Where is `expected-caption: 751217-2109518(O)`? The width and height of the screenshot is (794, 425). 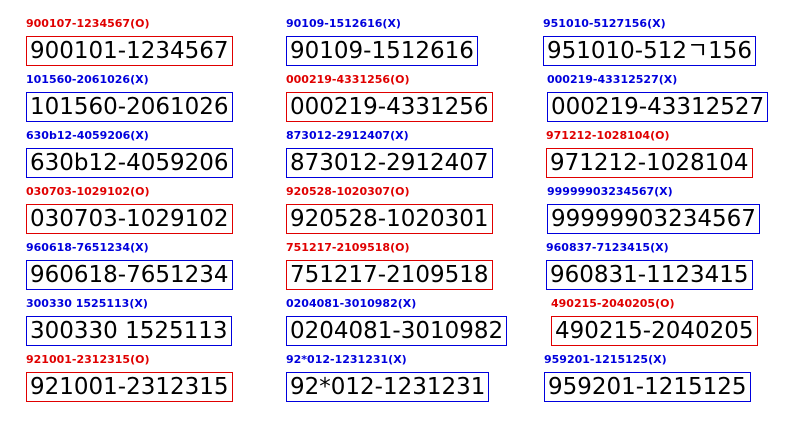
expected-caption: 751217-2109518(O) is located at coordinates (348, 247).